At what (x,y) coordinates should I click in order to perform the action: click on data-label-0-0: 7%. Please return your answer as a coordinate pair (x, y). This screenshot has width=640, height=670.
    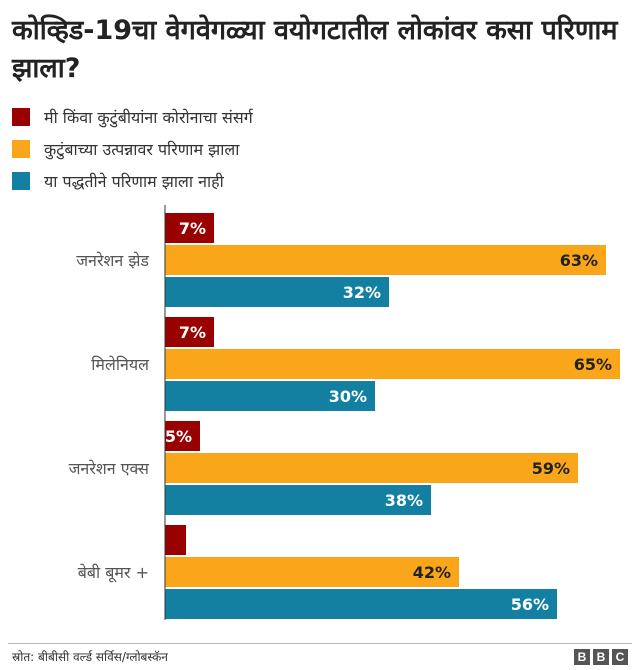
    Looking at the image, I should click on (192, 228).